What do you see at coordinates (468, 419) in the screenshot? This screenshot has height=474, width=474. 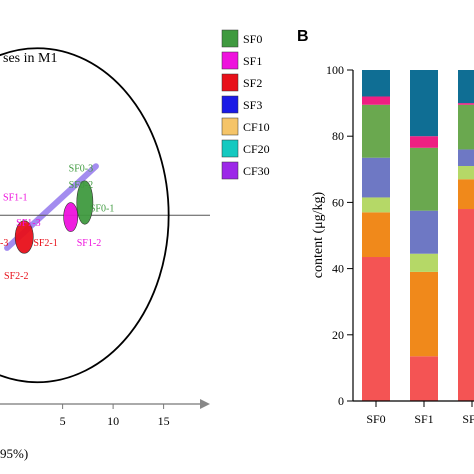 I see `bar-category-label: SF2` at bounding box center [468, 419].